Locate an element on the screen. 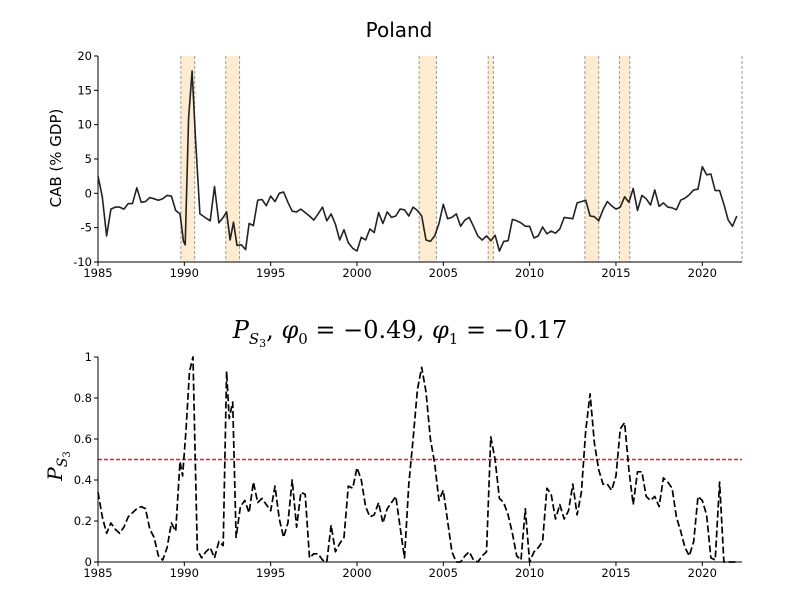  y-tick-label: 0.4 is located at coordinates (83, 480).